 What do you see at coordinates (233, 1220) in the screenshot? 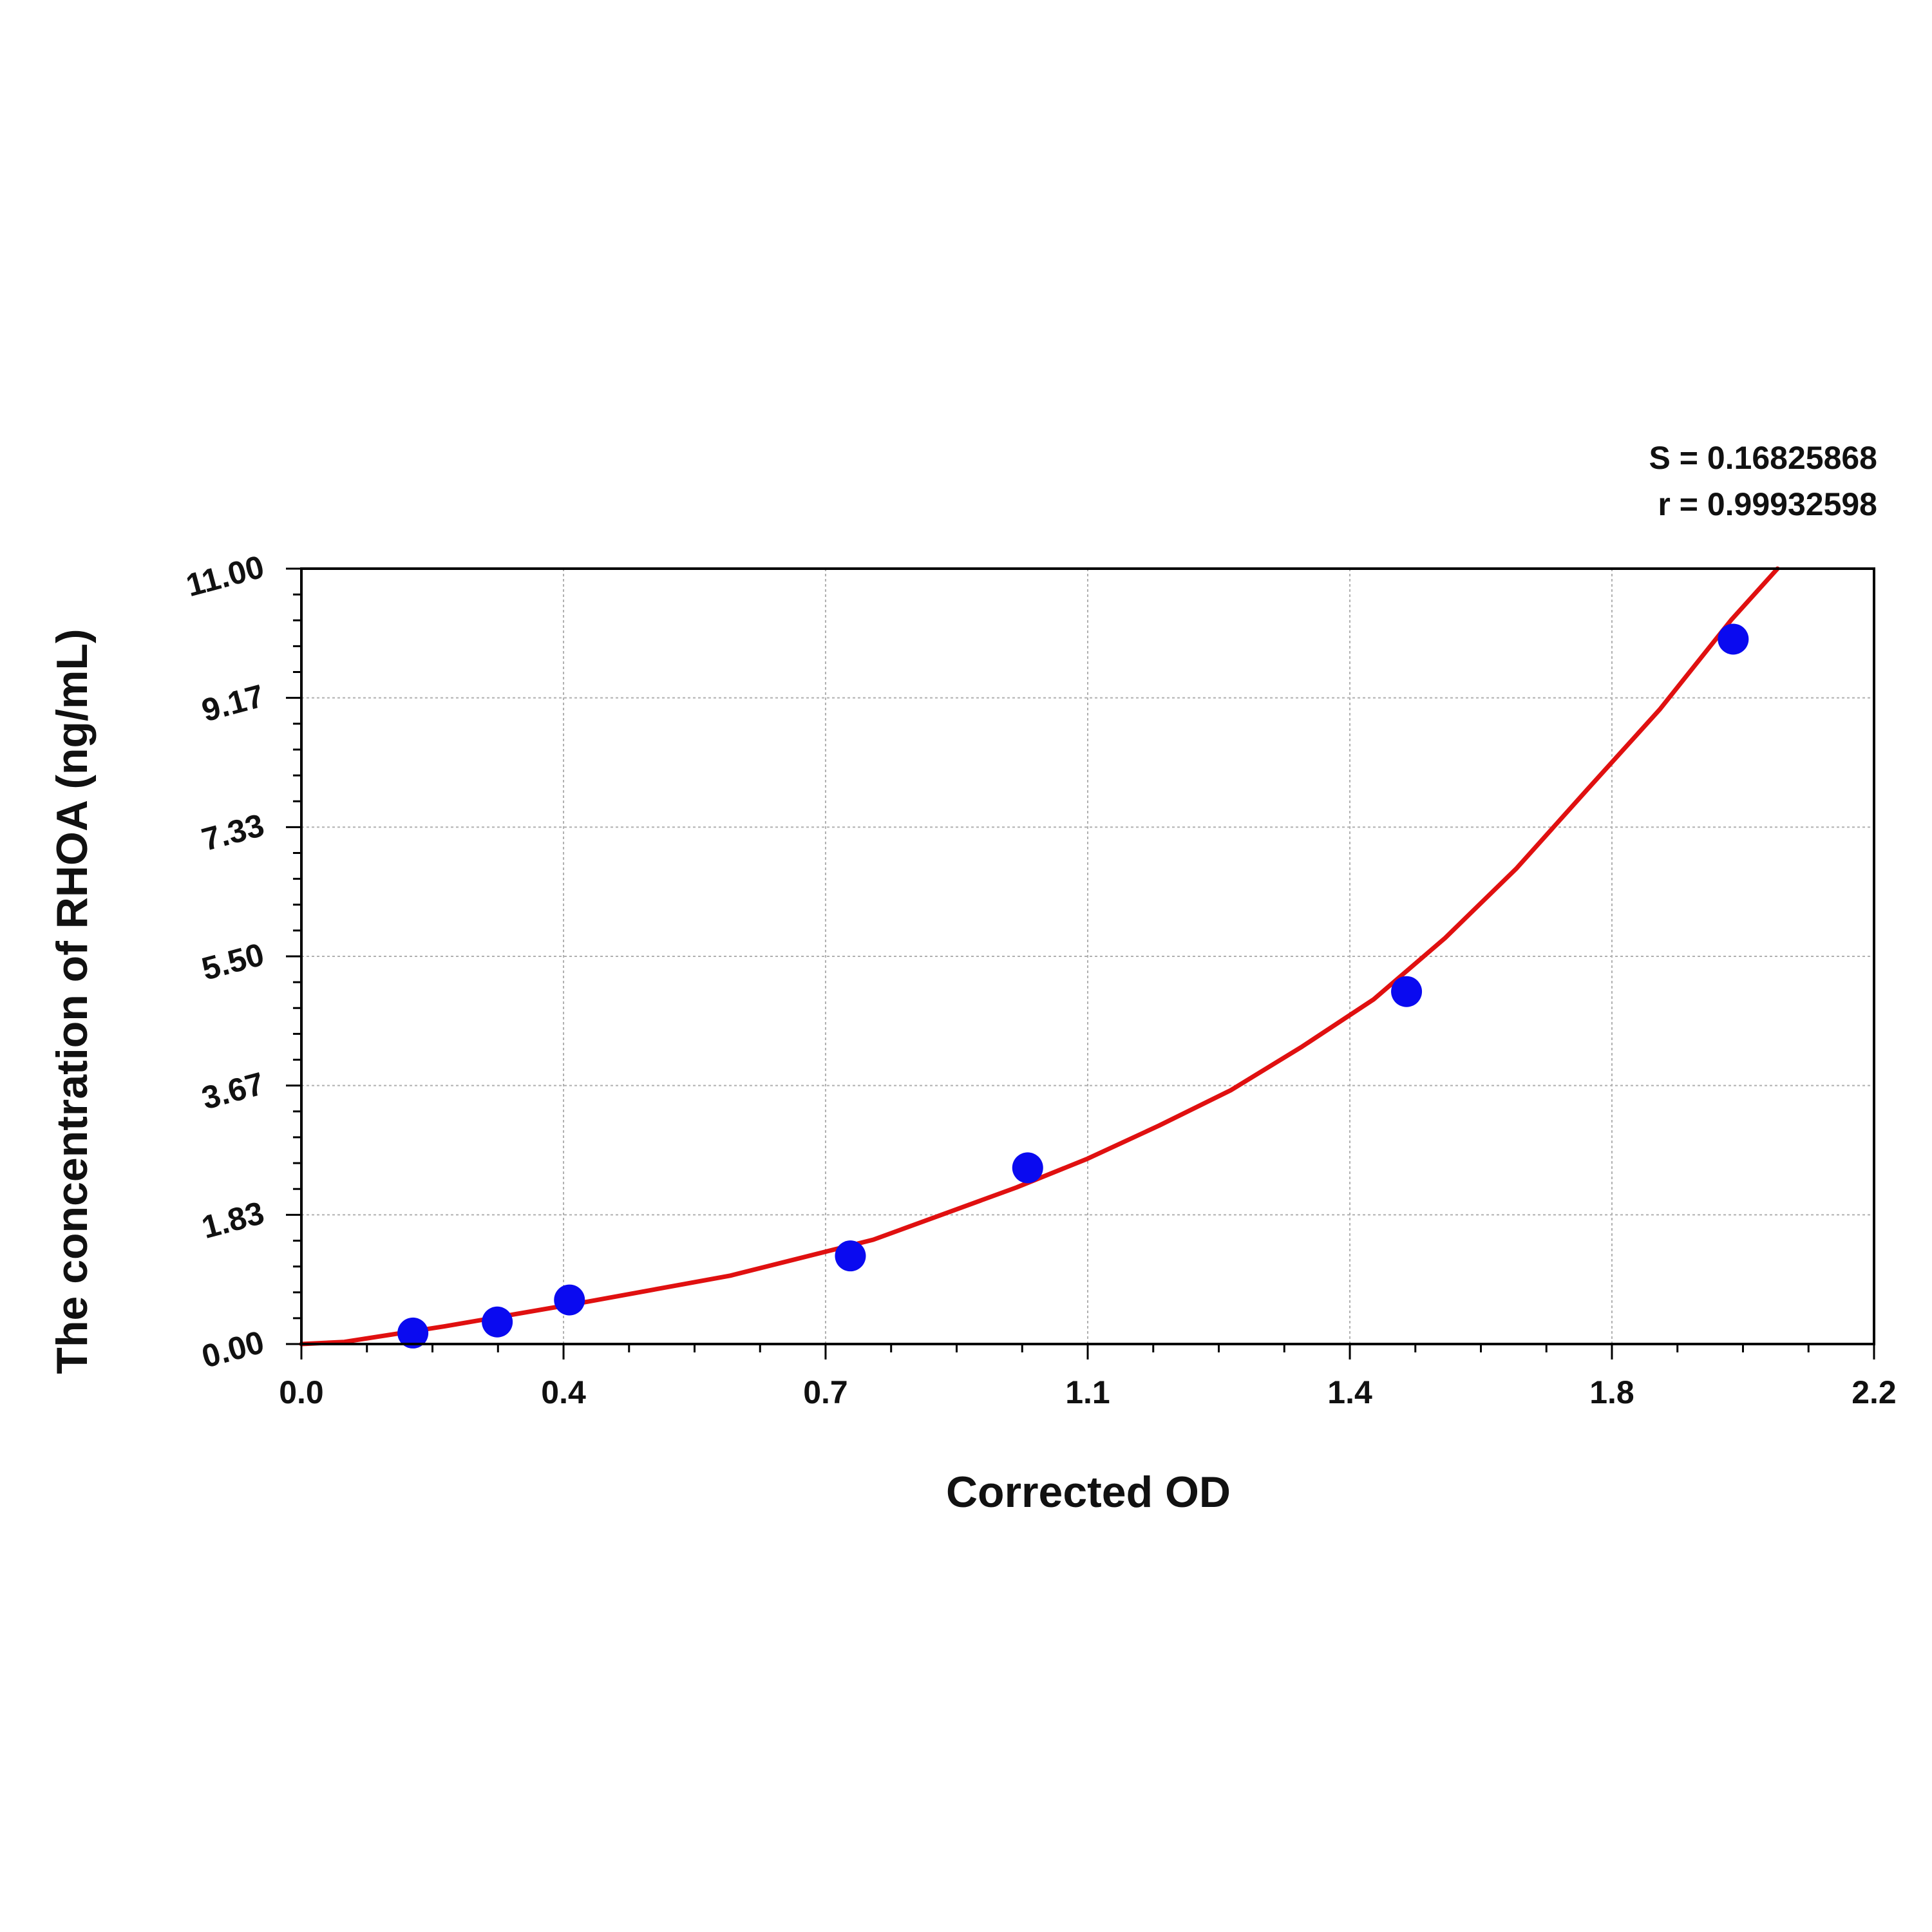
I see `y-tick-label: 1.83` at bounding box center [233, 1220].